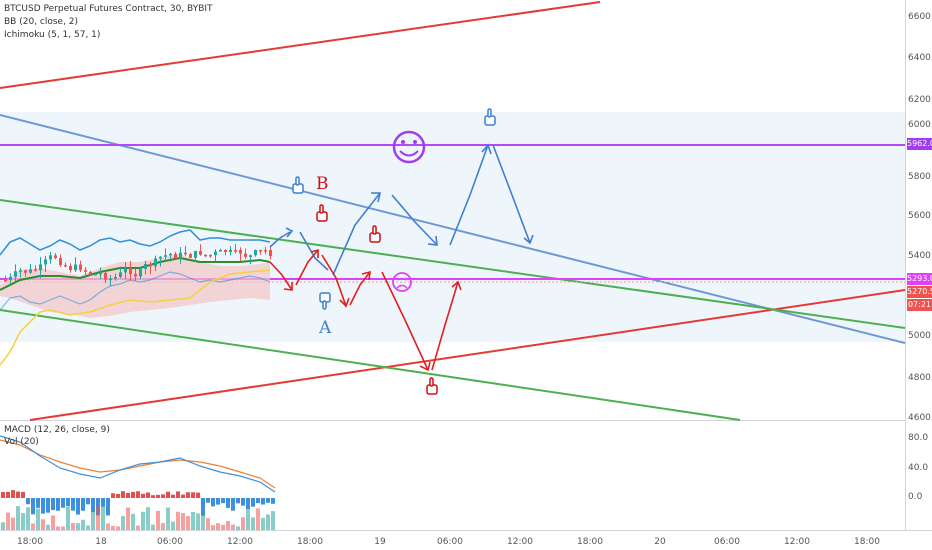 This screenshot has height=550, width=932. I want to click on bollinger-upper, so click(135, 242).